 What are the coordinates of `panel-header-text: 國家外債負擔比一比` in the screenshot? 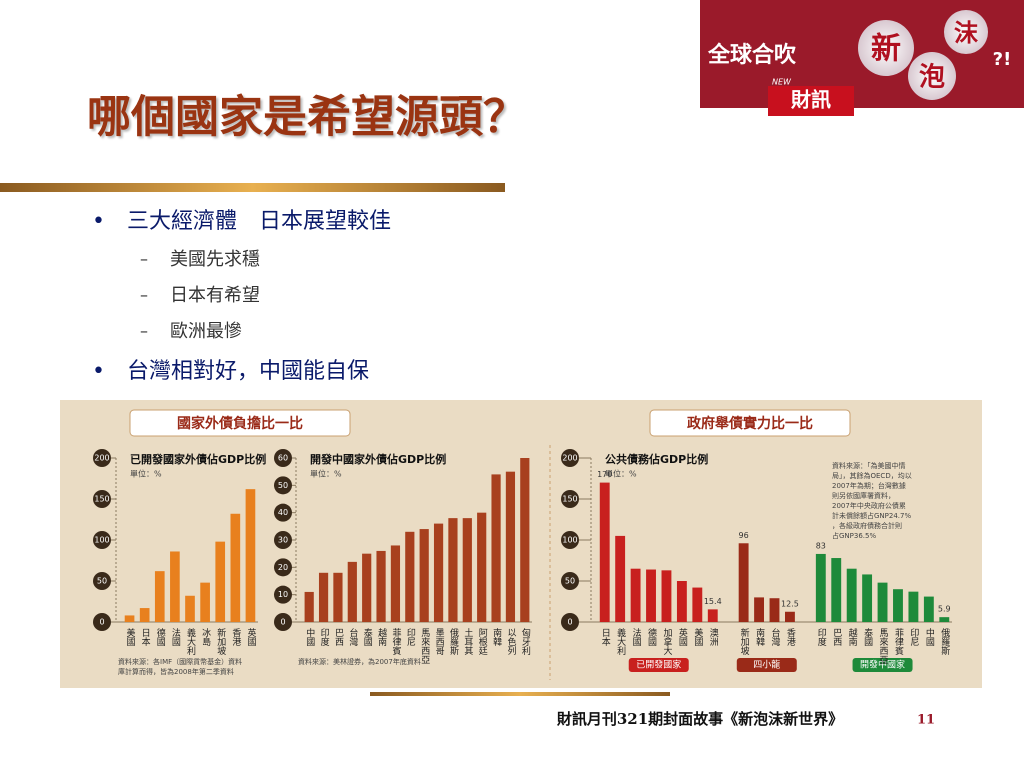 It's located at (240, 423).